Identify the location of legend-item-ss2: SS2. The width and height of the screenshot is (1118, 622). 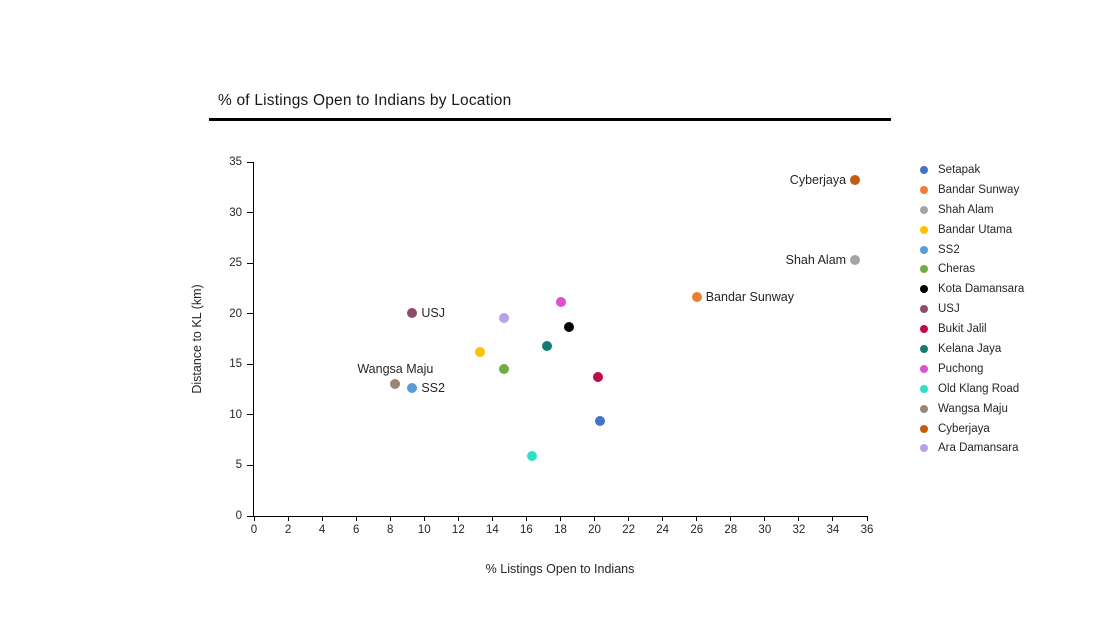
(972, 250).